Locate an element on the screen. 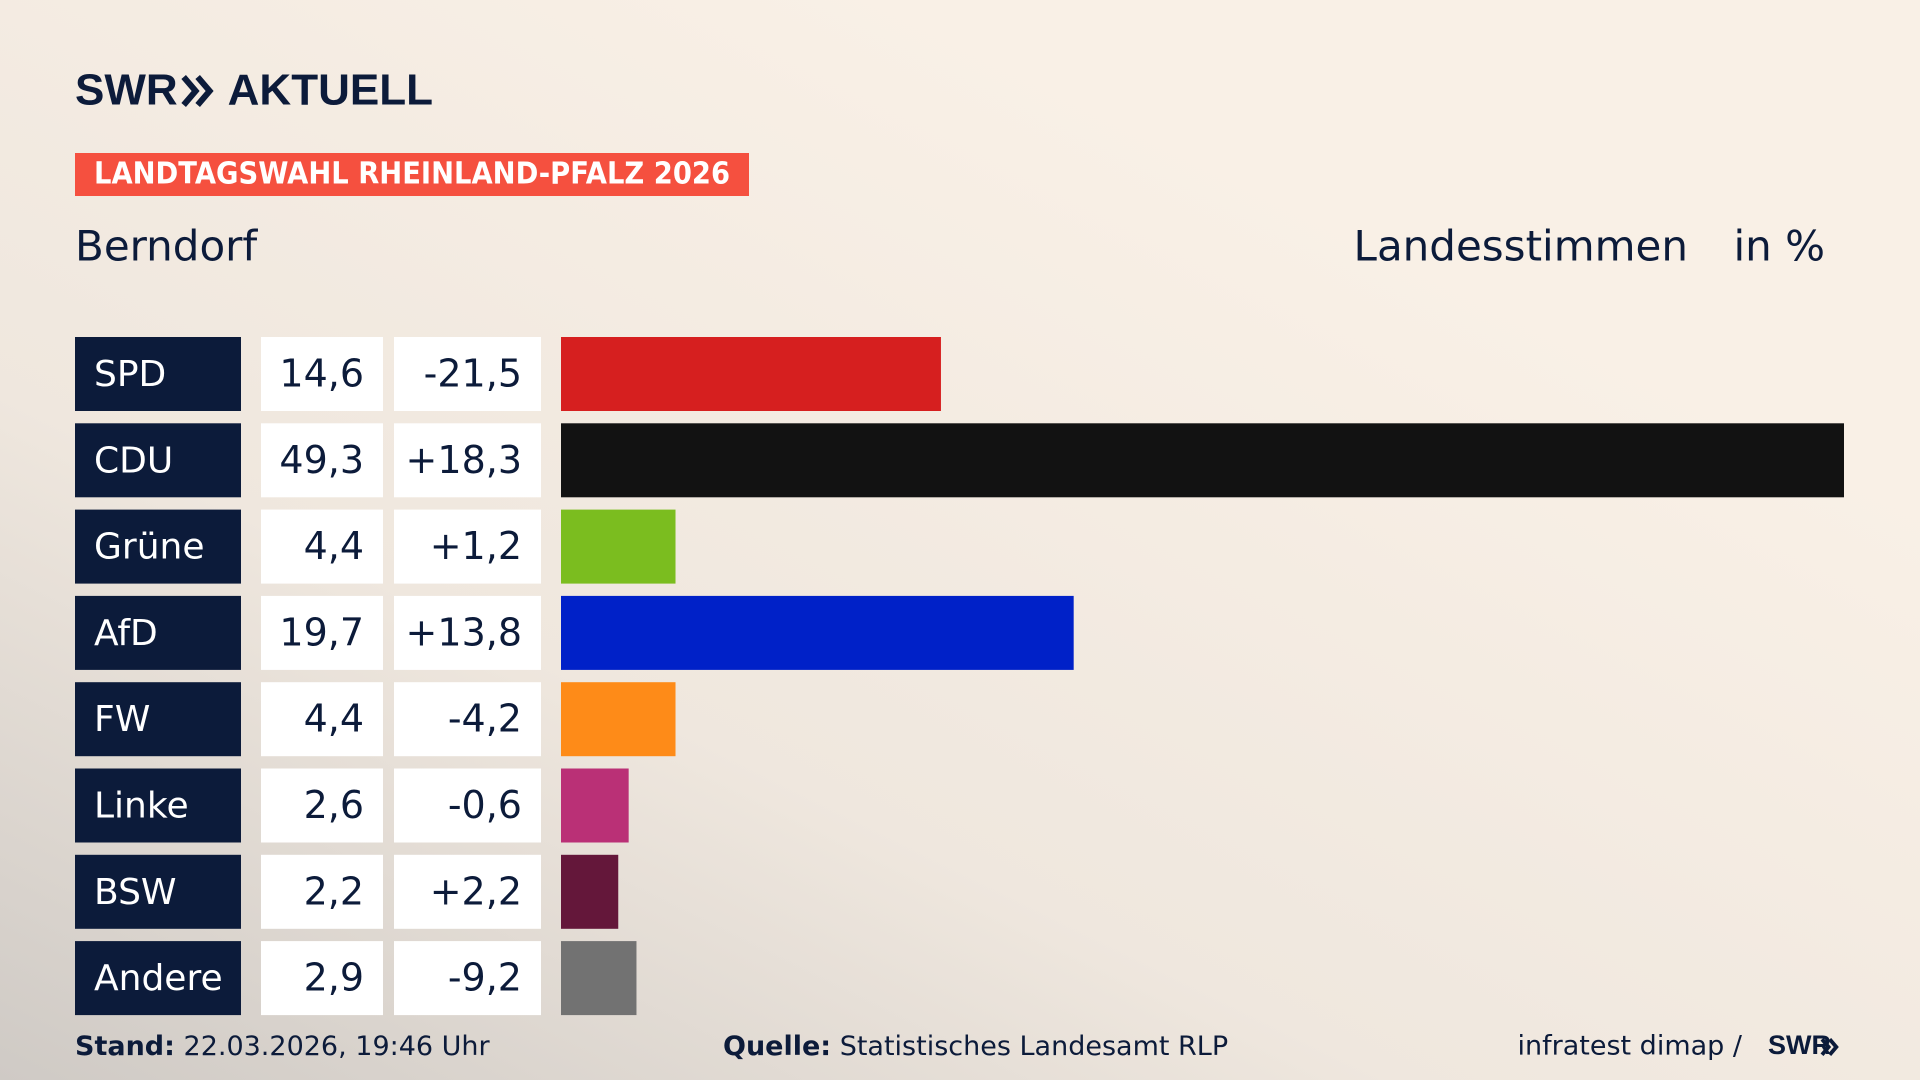  logo-product: AKTUELL is located at coordinates (330, 90).